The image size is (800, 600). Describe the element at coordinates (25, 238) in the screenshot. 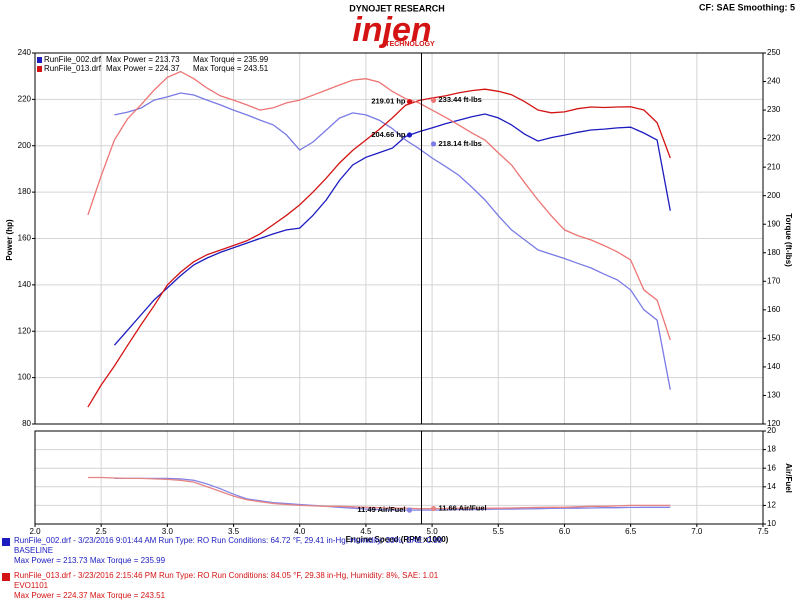

I see `y-tick-label: 160` at that location.